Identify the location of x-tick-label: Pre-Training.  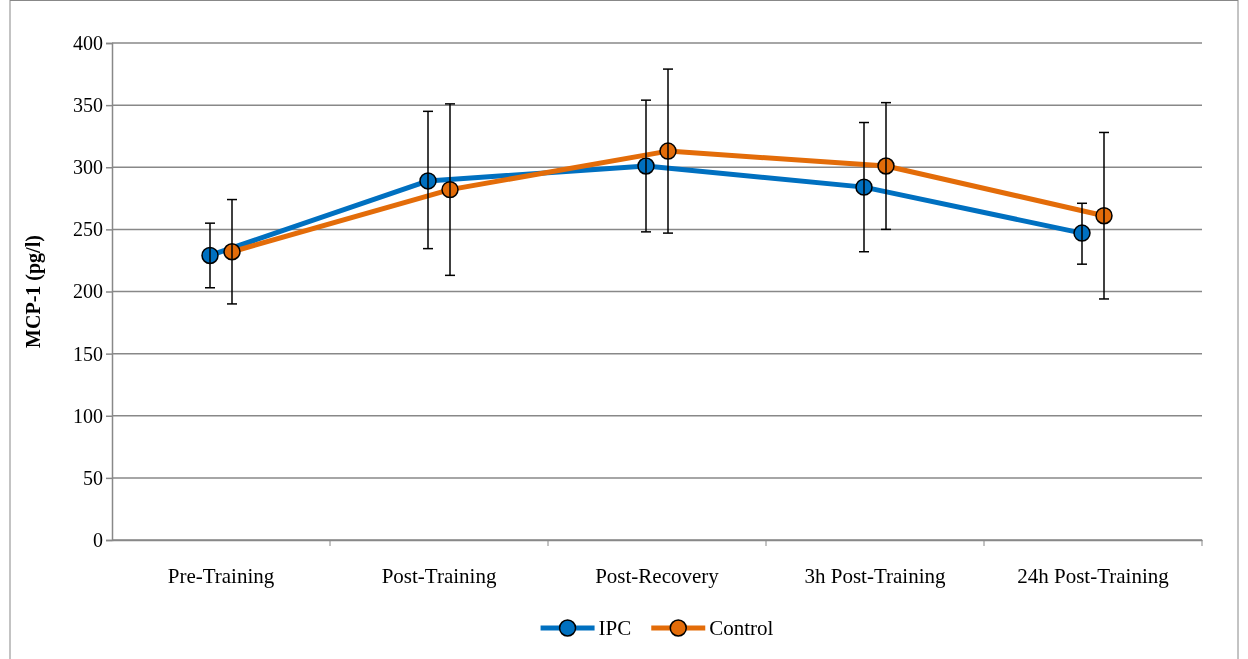
(221, 575).